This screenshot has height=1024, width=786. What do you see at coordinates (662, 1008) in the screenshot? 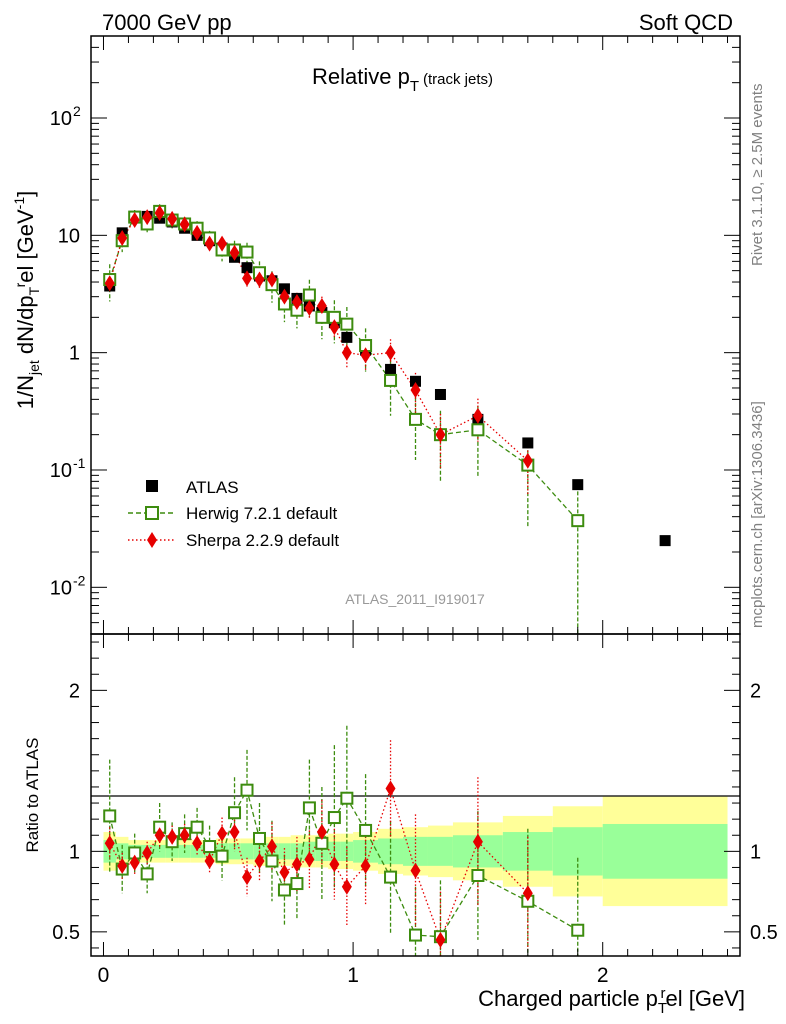
I see `x-axis-label-b: T` at bounding box center [662, 1008].